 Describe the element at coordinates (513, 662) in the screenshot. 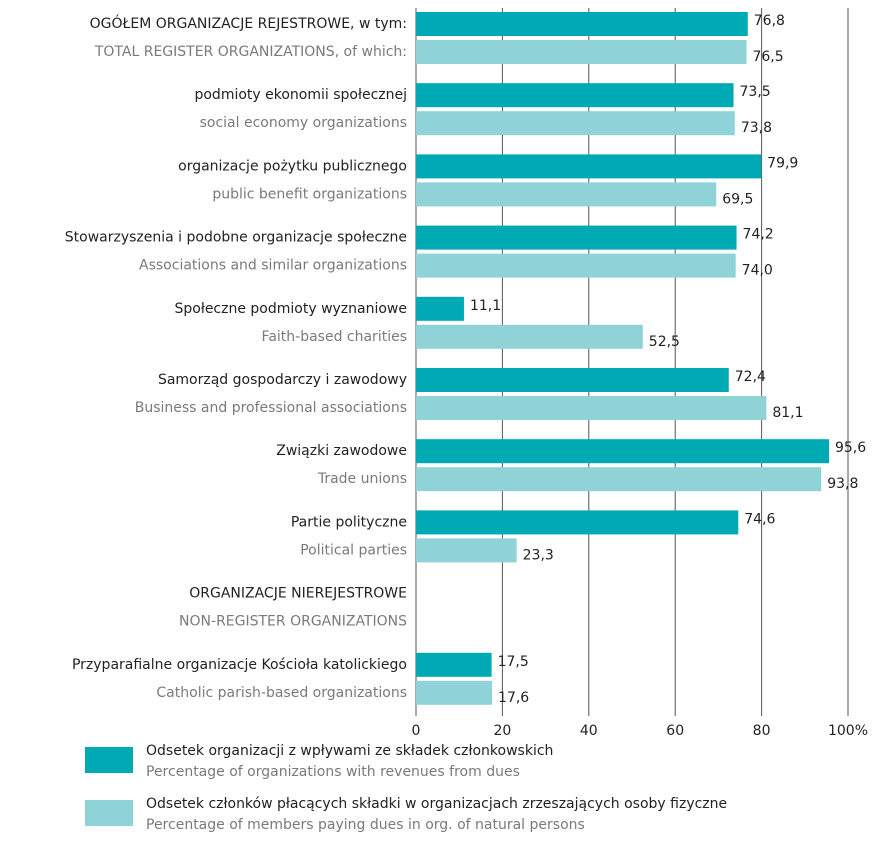

I see `value-label: 17,5` at that location.